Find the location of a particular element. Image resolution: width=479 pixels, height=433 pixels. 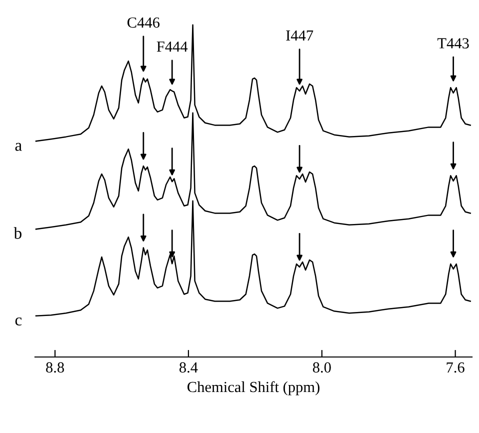

series-label: c is located at coordinates (18, 322).